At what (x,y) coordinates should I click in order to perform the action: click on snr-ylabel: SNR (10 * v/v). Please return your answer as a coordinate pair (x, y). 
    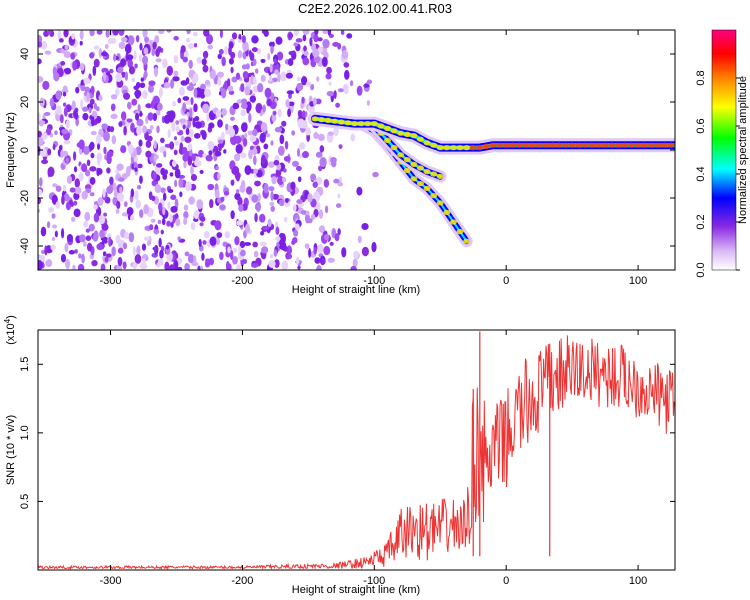
    Looking at the image, I should click on (11, 450).